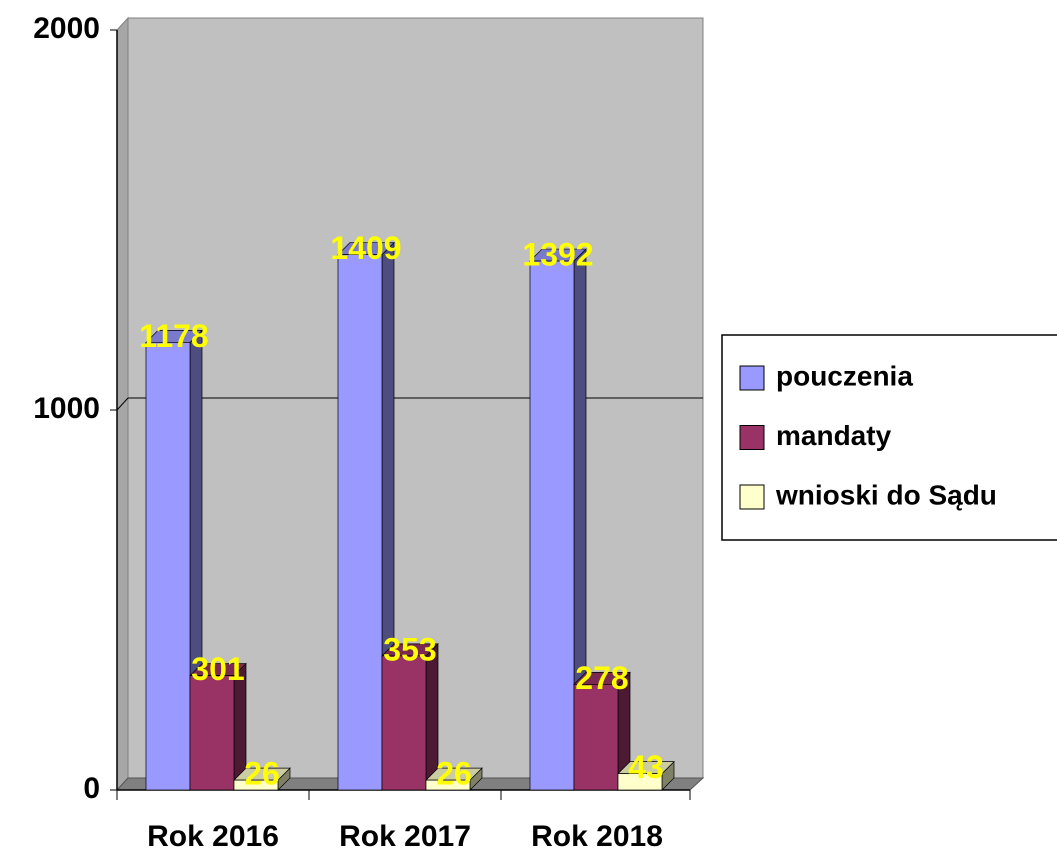 This screenshot has height=856, width=1057. What do you see at coordinates (217, 669) in the screenshot?
I see `data-label: 301` at bounding box center [217, 669].